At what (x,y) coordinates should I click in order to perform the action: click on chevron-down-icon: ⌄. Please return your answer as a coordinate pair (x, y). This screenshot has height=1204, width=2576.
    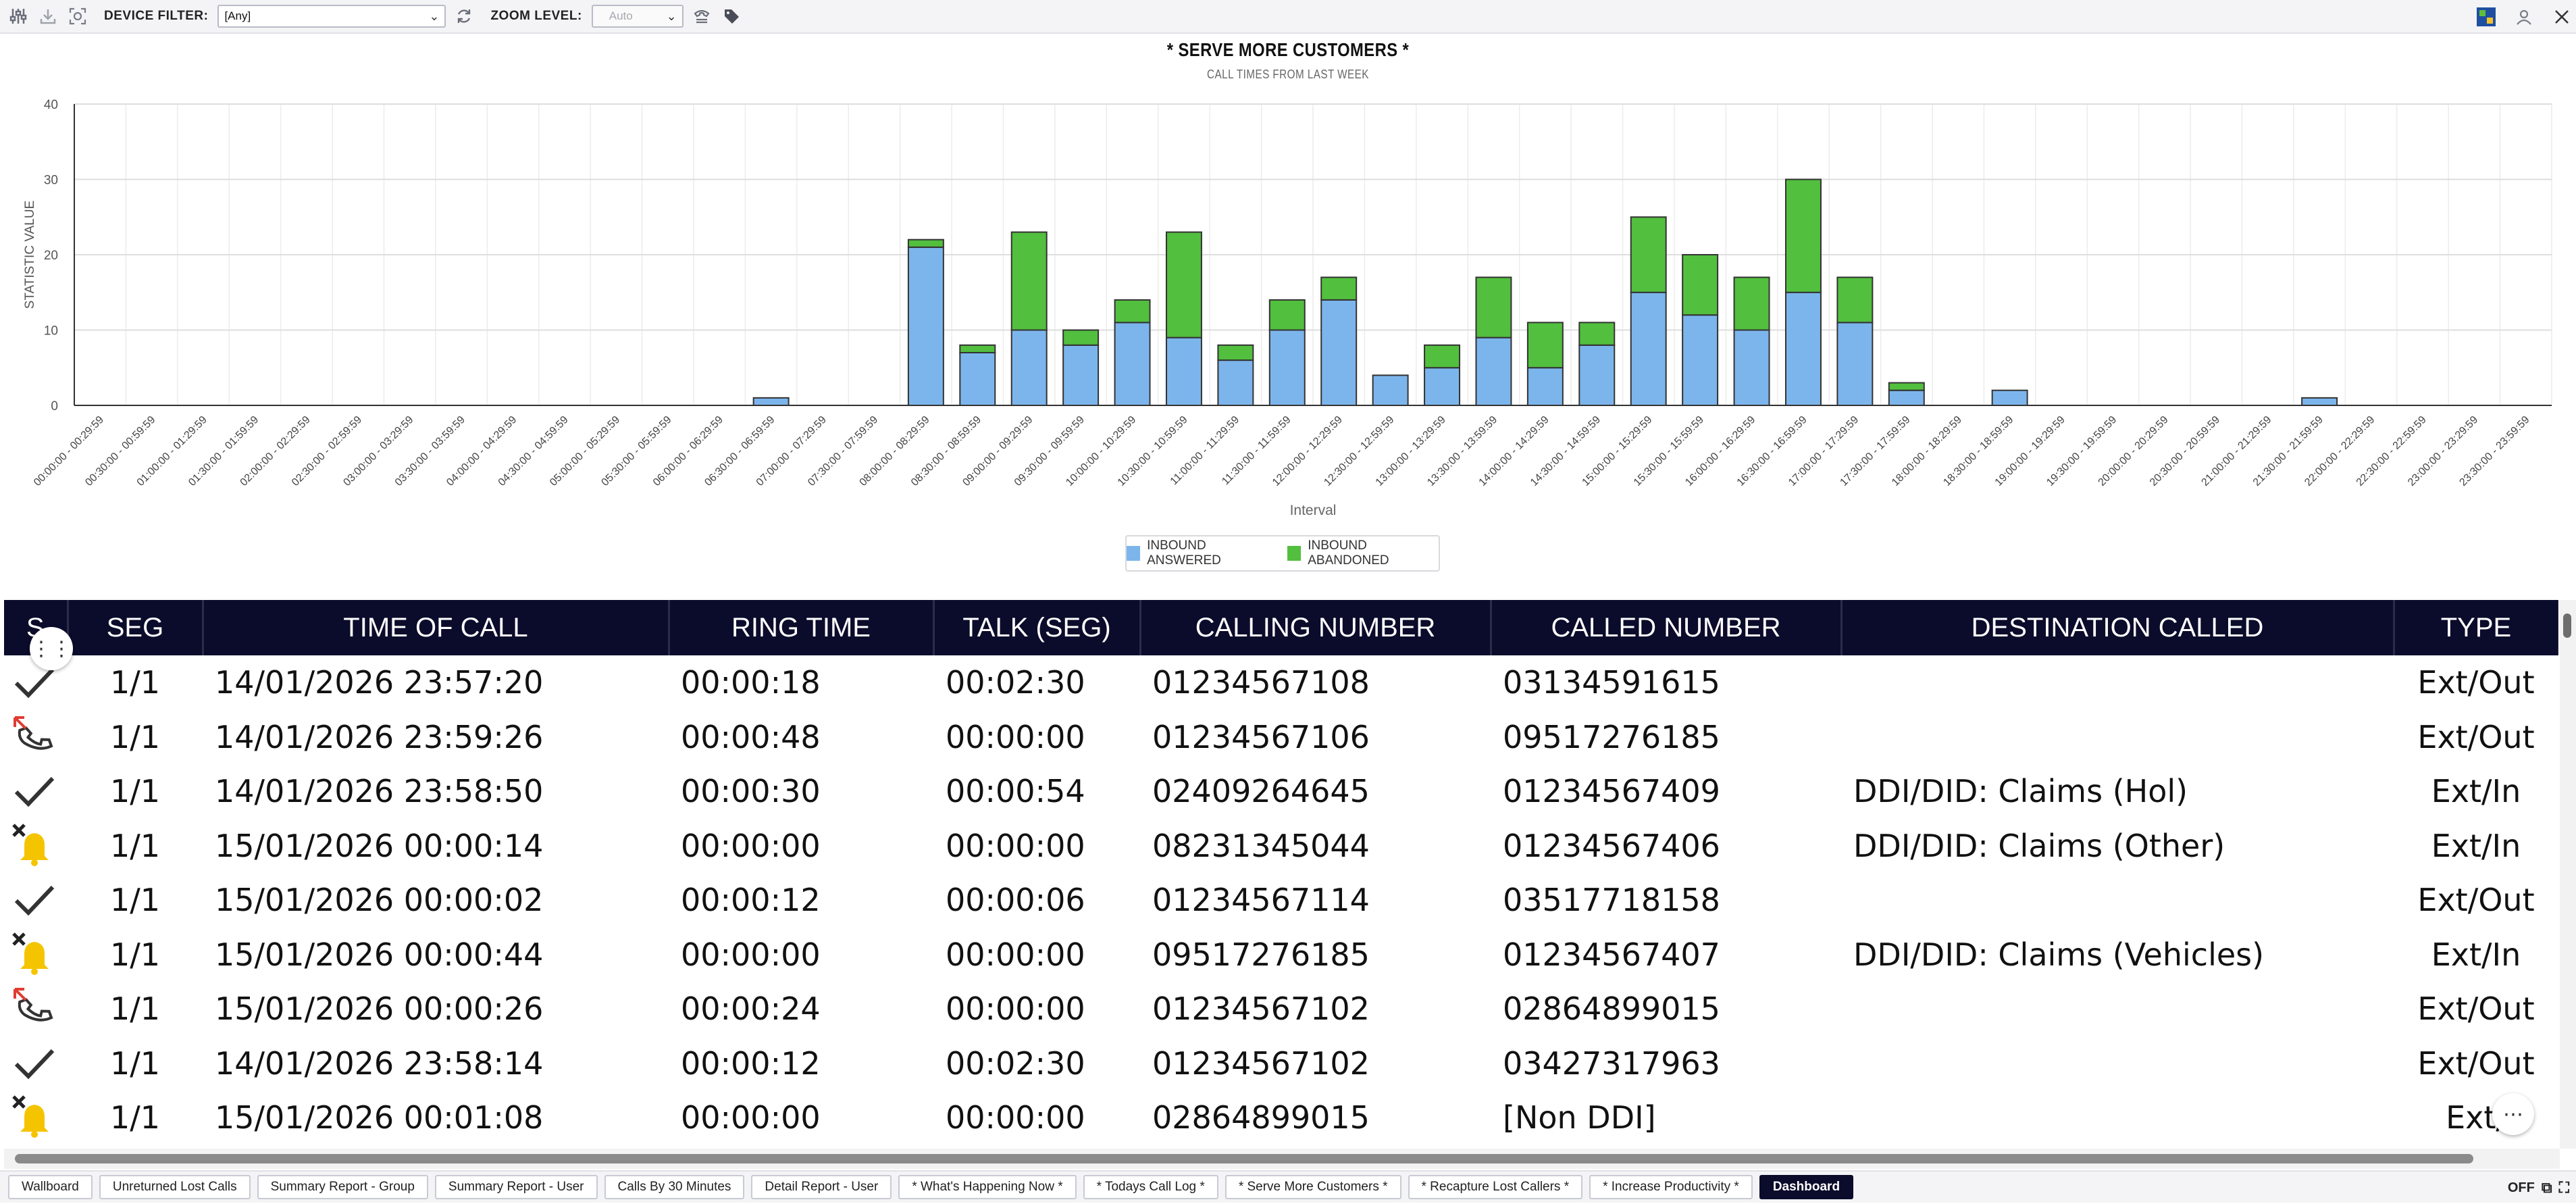
    Looking at the image, I should click on (671, 16).